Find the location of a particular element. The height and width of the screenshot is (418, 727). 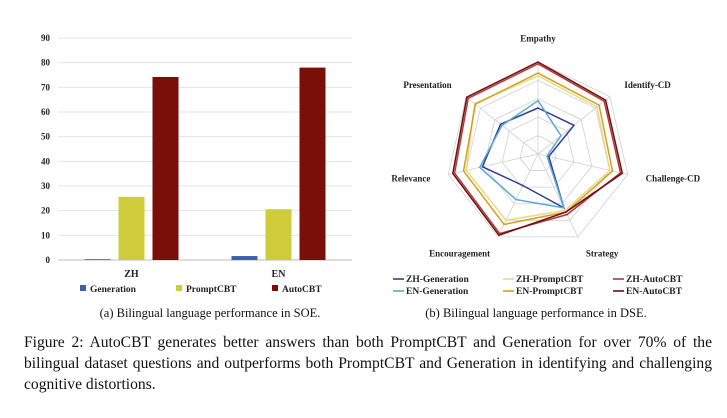

bar-autocbt-en is located at coordinates (312, 163).